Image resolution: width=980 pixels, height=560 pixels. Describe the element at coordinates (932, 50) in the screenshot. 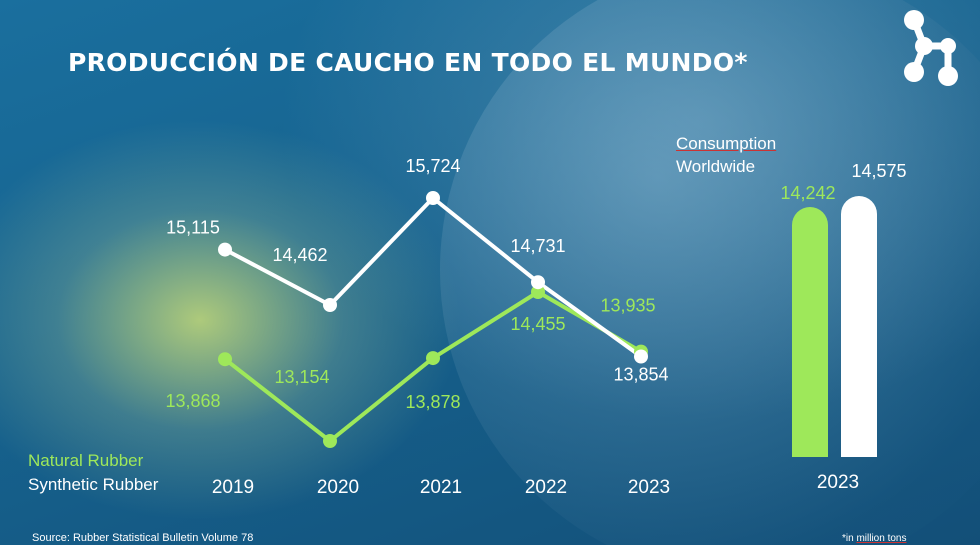

I see `share-network-icon` at that location.